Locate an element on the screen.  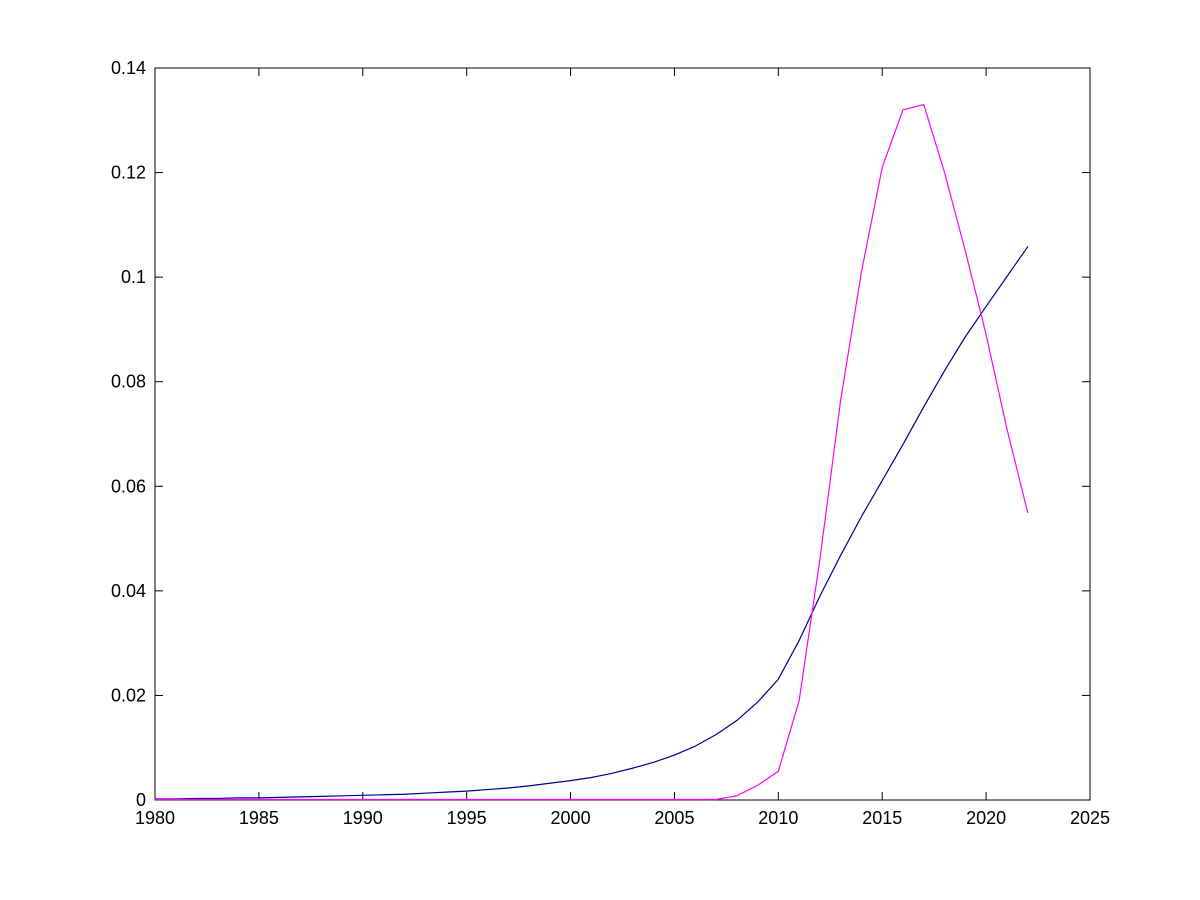
y-tick-label: 0.02 is located at coordinates (128, 695).